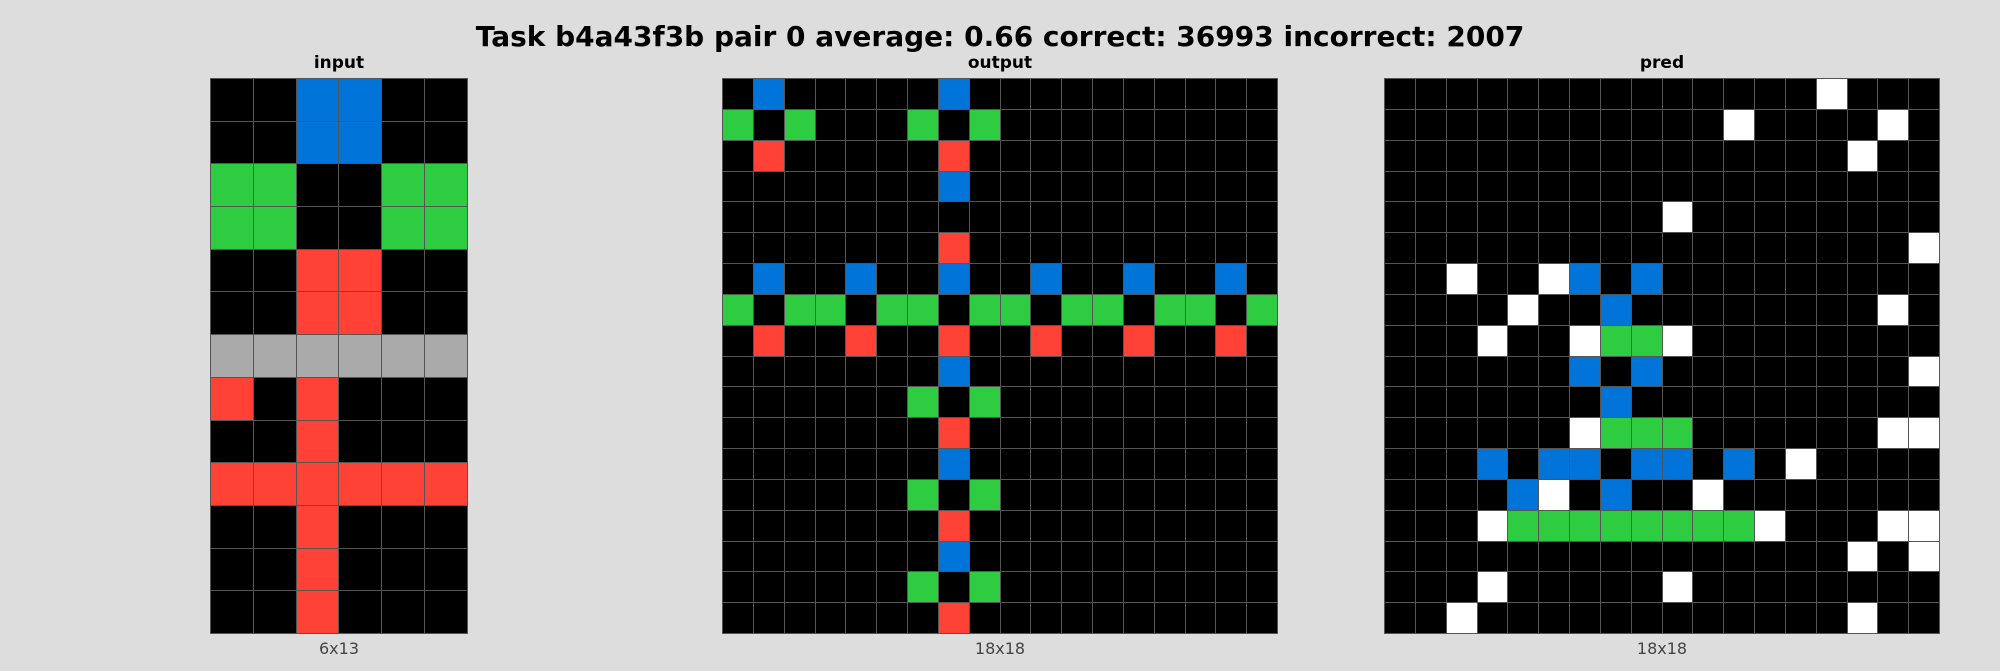 The image size is (2000, 671). I want to click on input-panel-title: input, so click(339, 63).